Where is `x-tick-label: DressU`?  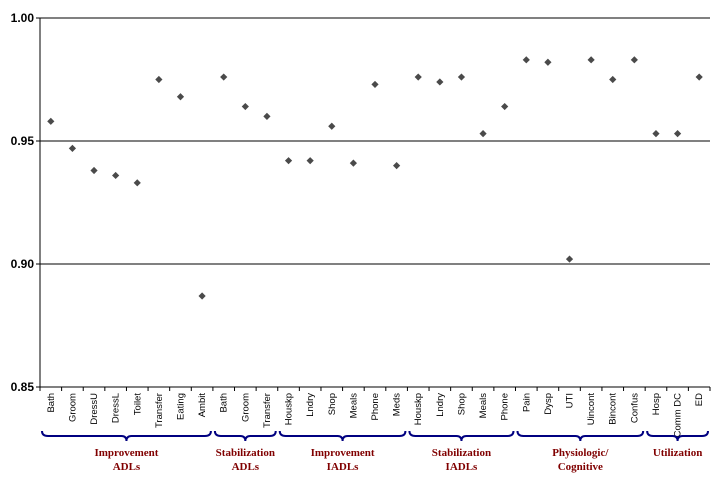
x-tick-label: DressU is located at coordinates (94, 409).